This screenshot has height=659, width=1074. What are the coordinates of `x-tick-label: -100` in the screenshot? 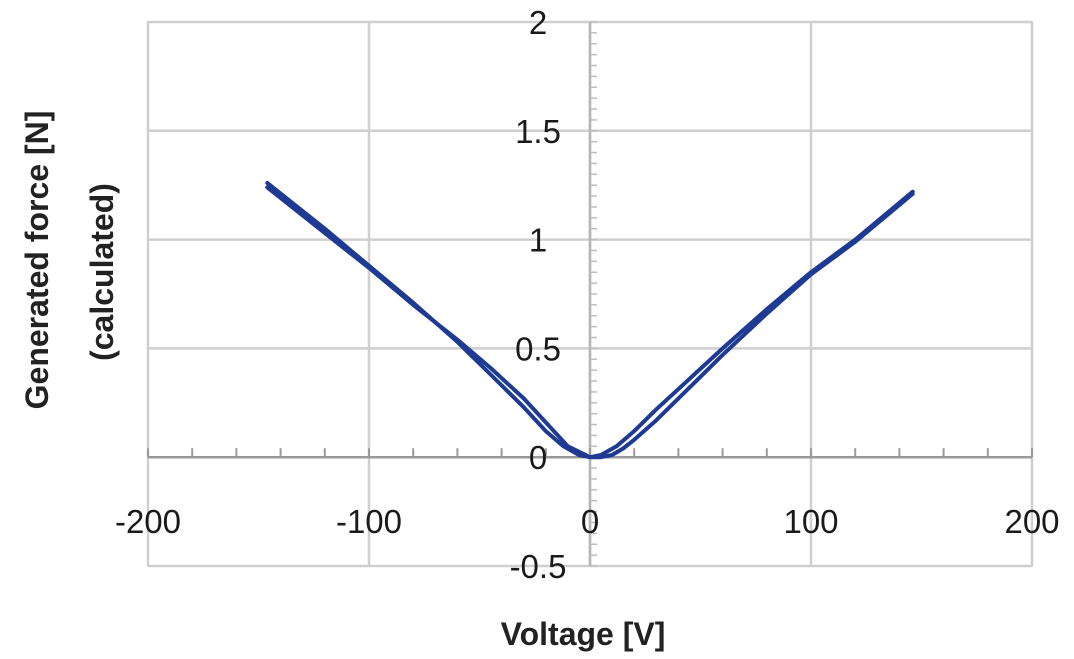 It's located at (369, 521).